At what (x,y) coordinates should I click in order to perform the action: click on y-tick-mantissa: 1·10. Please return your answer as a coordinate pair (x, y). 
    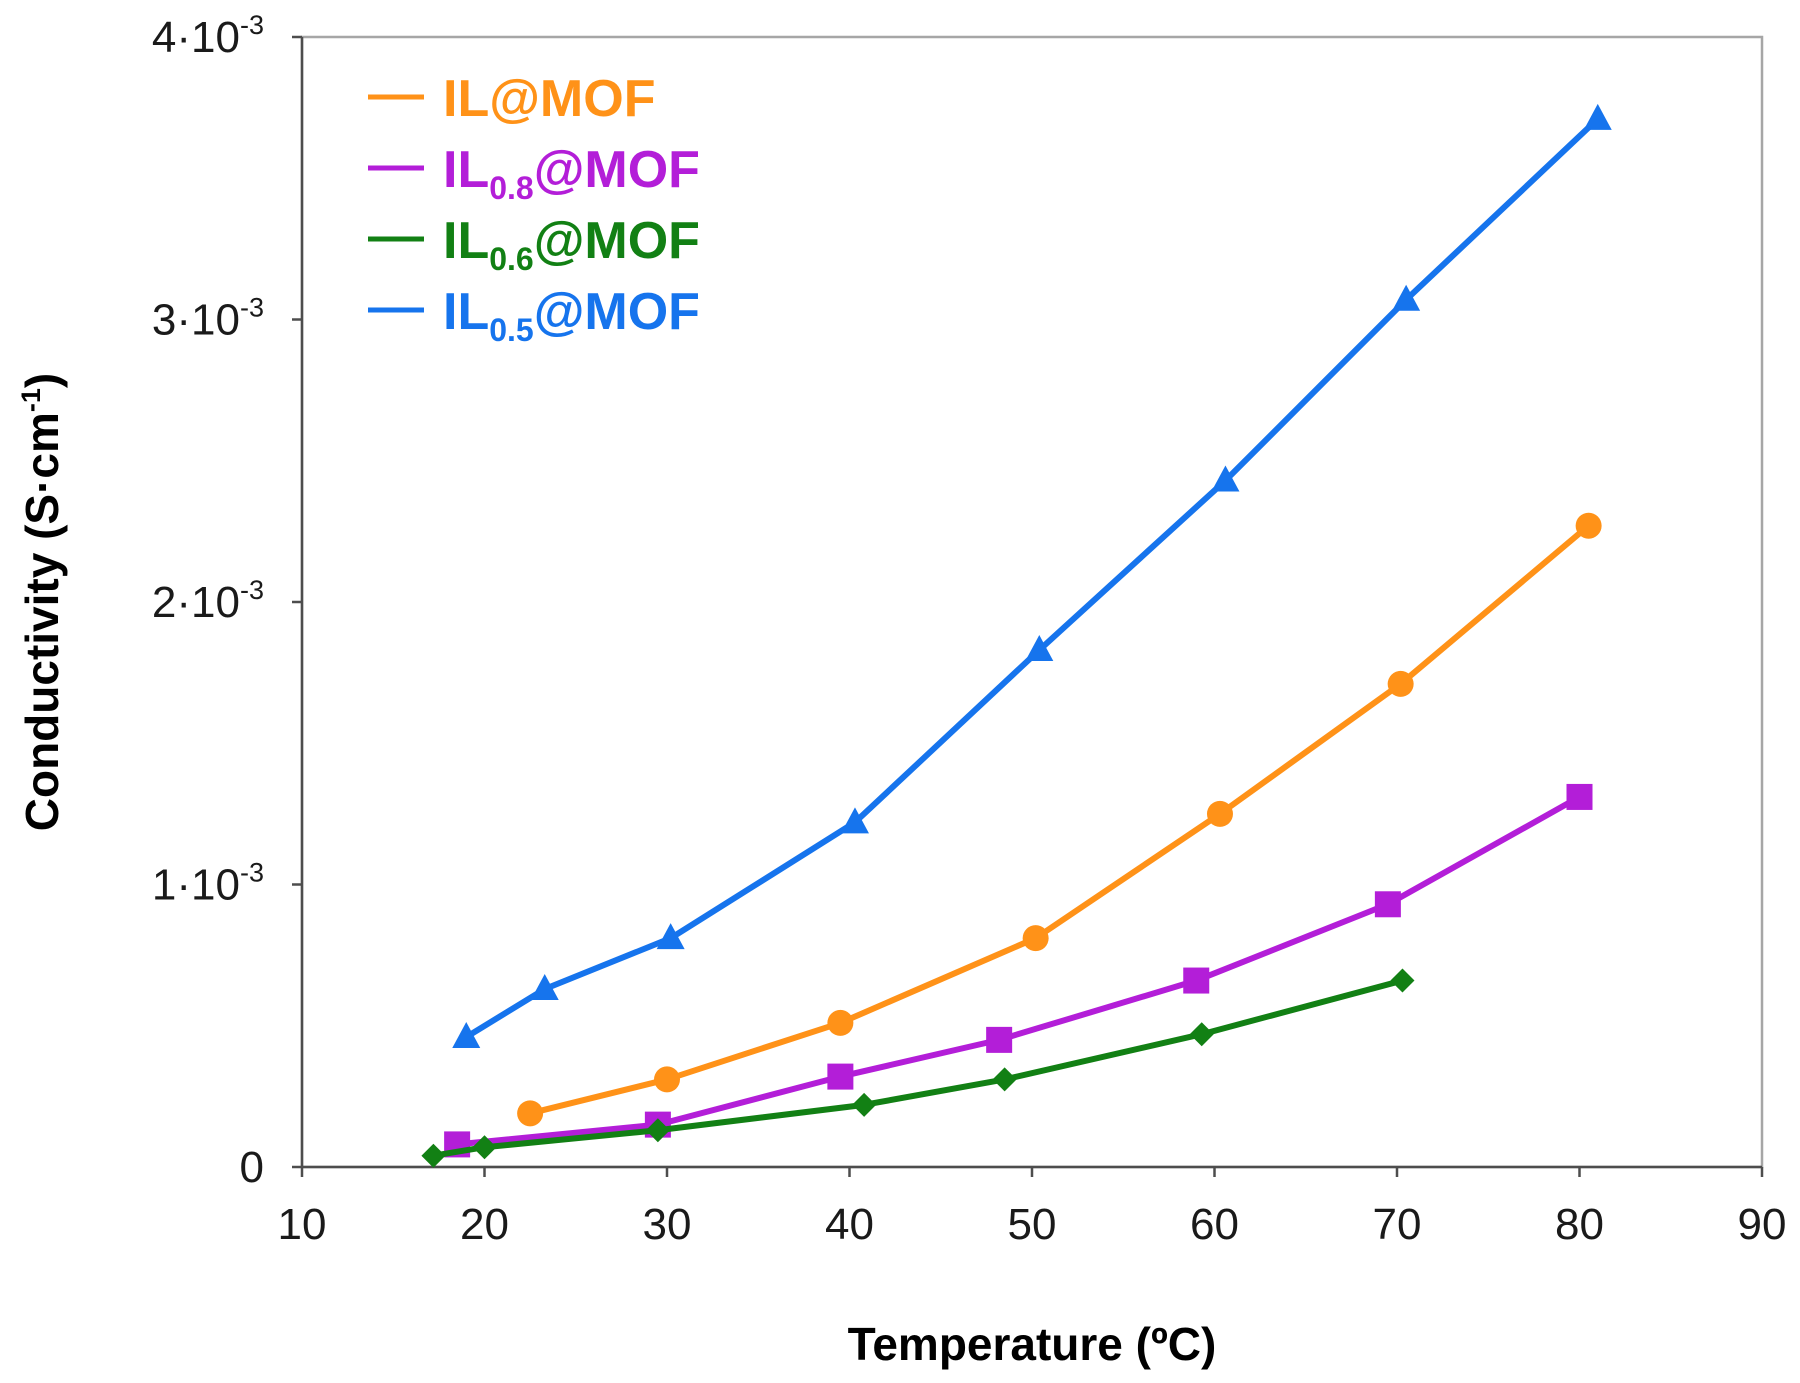
    Looking at the image, I should click on (196, 885).